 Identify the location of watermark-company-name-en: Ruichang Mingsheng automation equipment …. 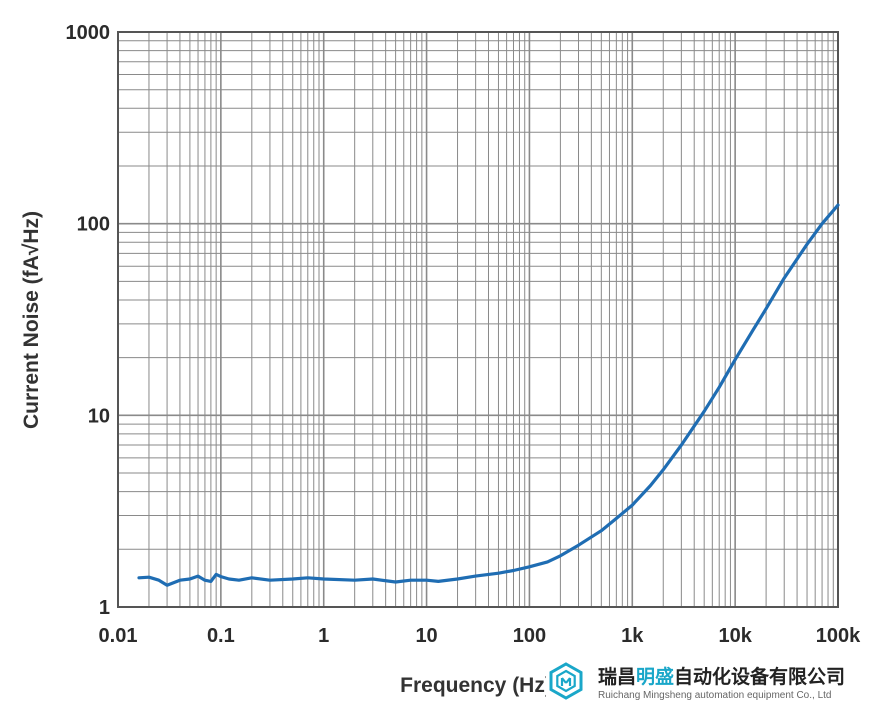
(714, 695).